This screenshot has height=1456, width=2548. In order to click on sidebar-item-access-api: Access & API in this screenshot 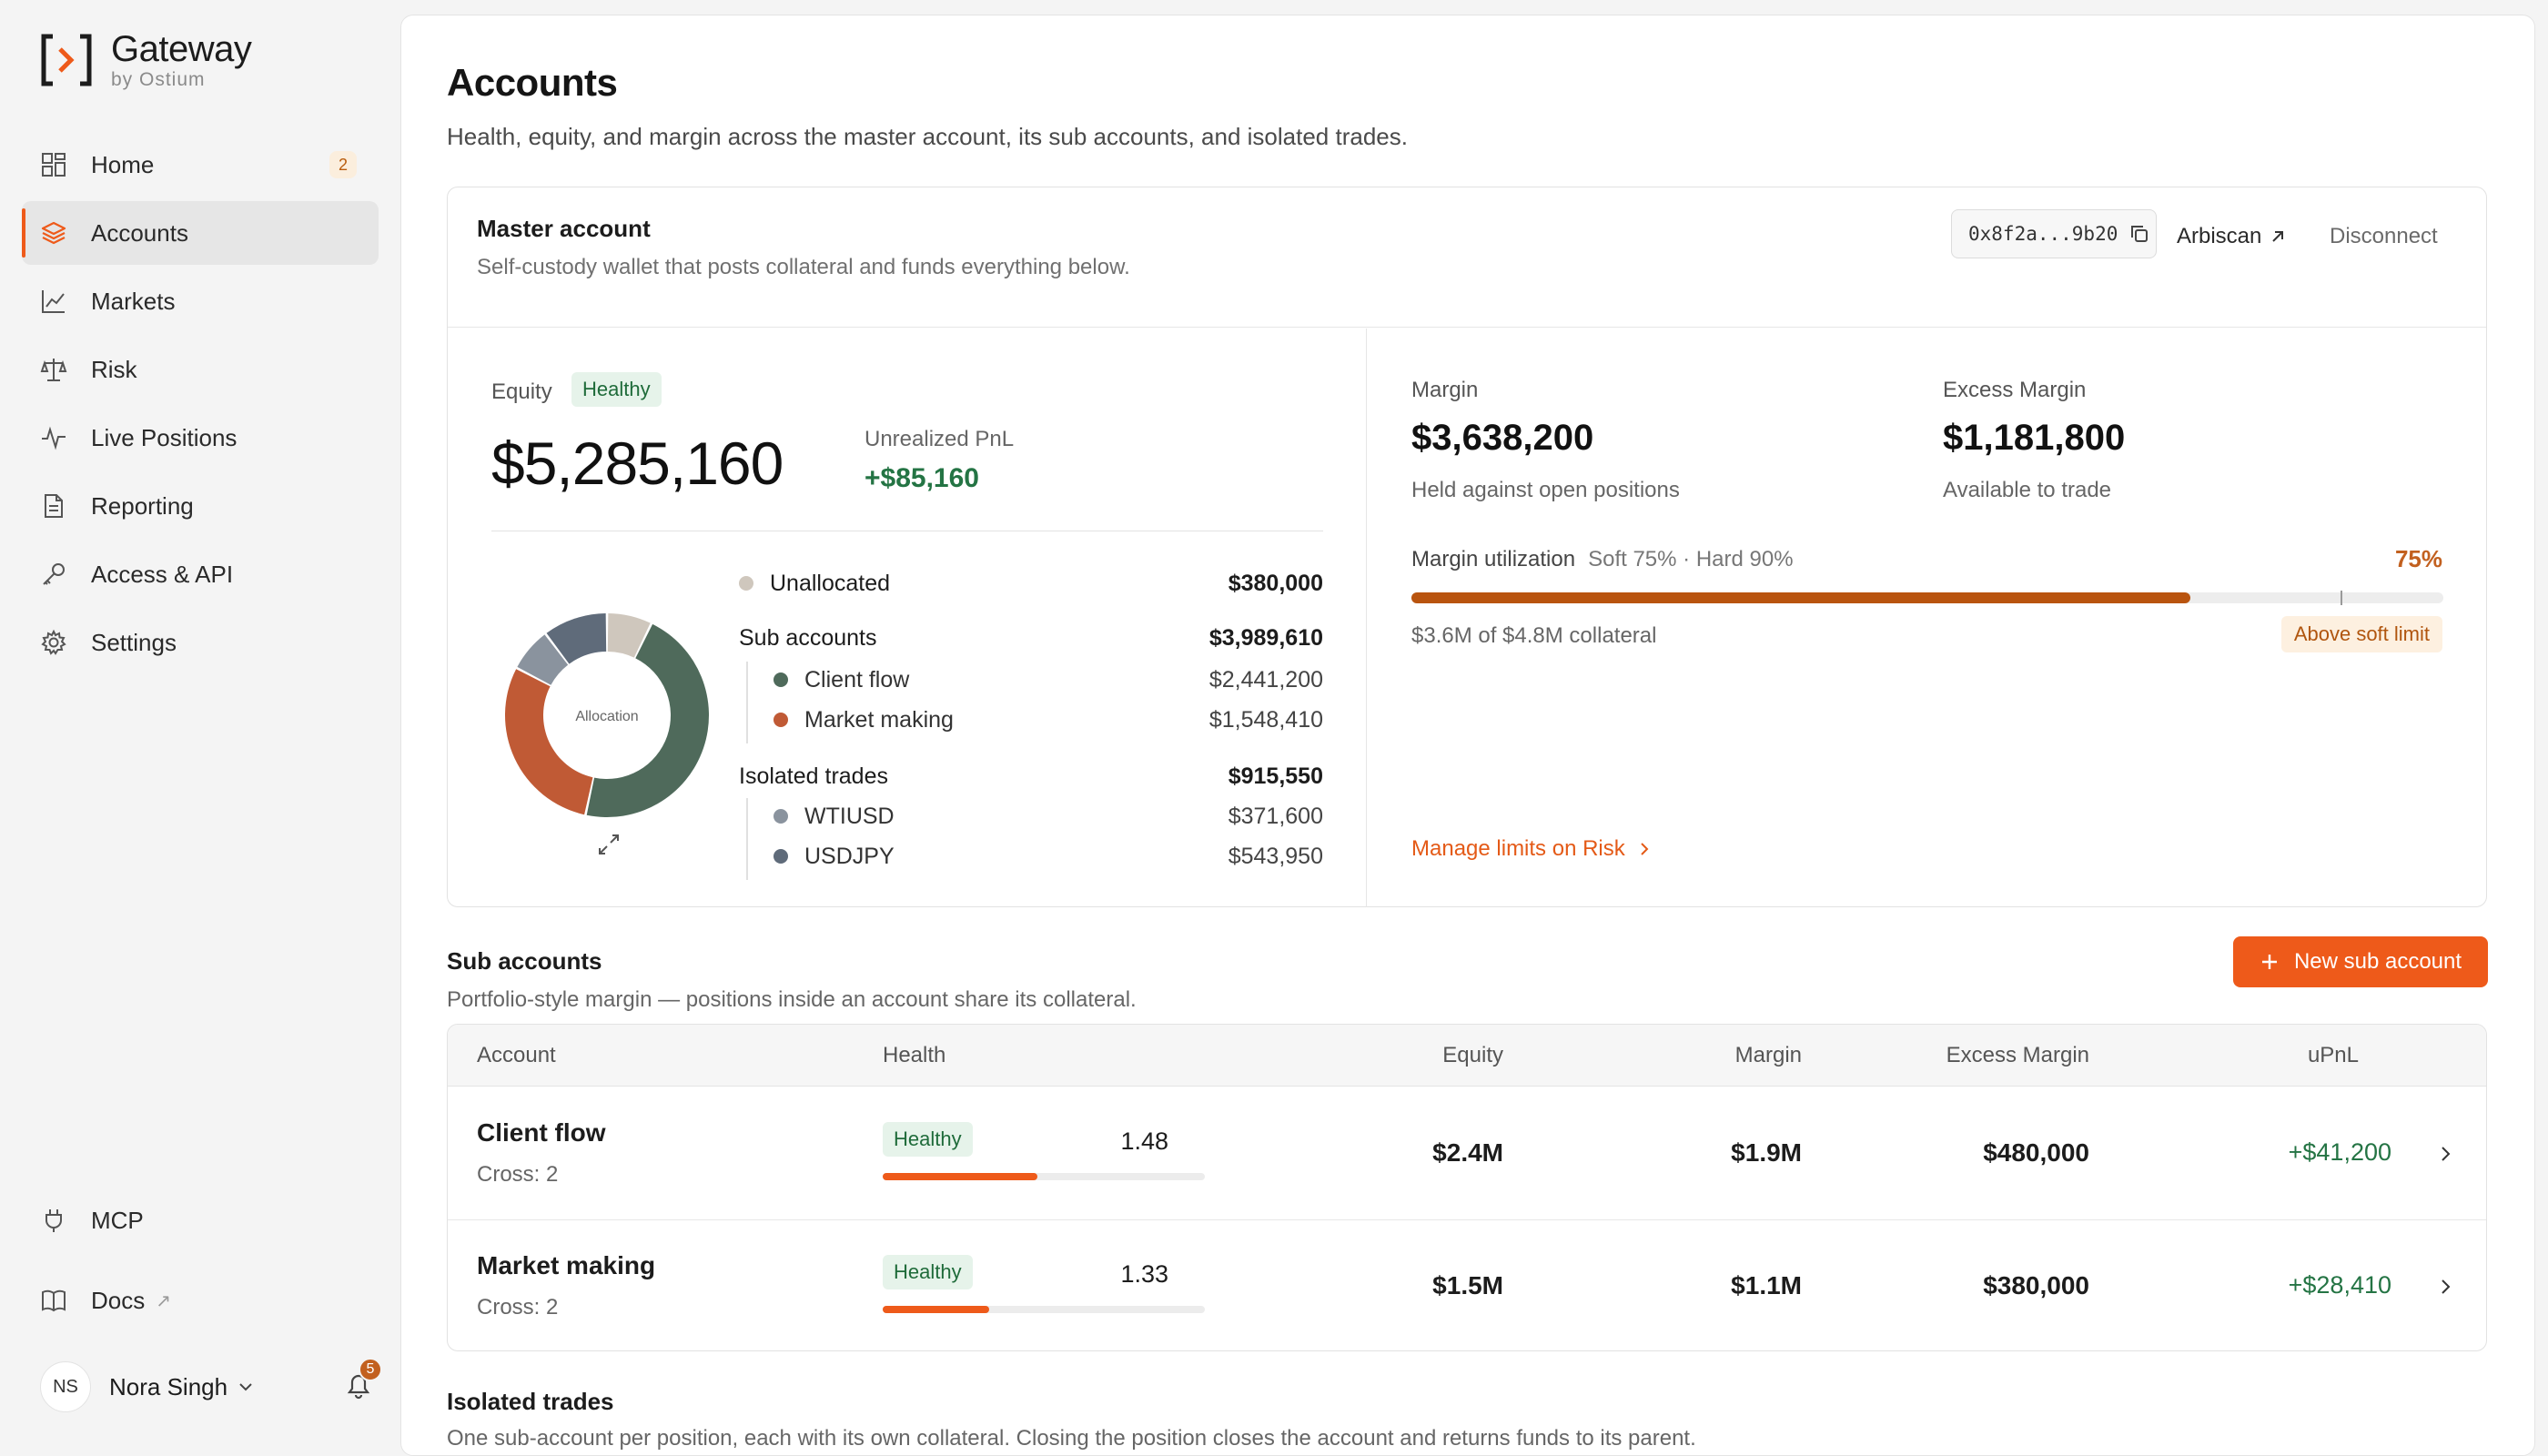, I will do `click(200, 574)`.